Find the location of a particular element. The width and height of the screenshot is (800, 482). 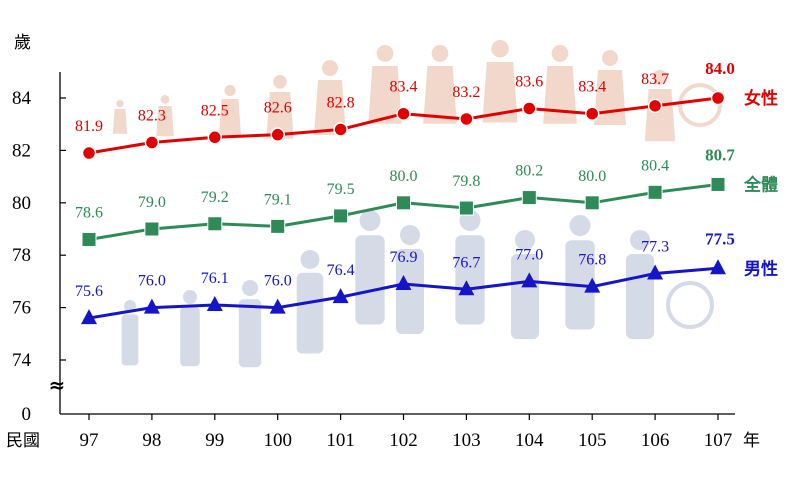

y-tick-label: 82 is located at coordinates (21, 150).